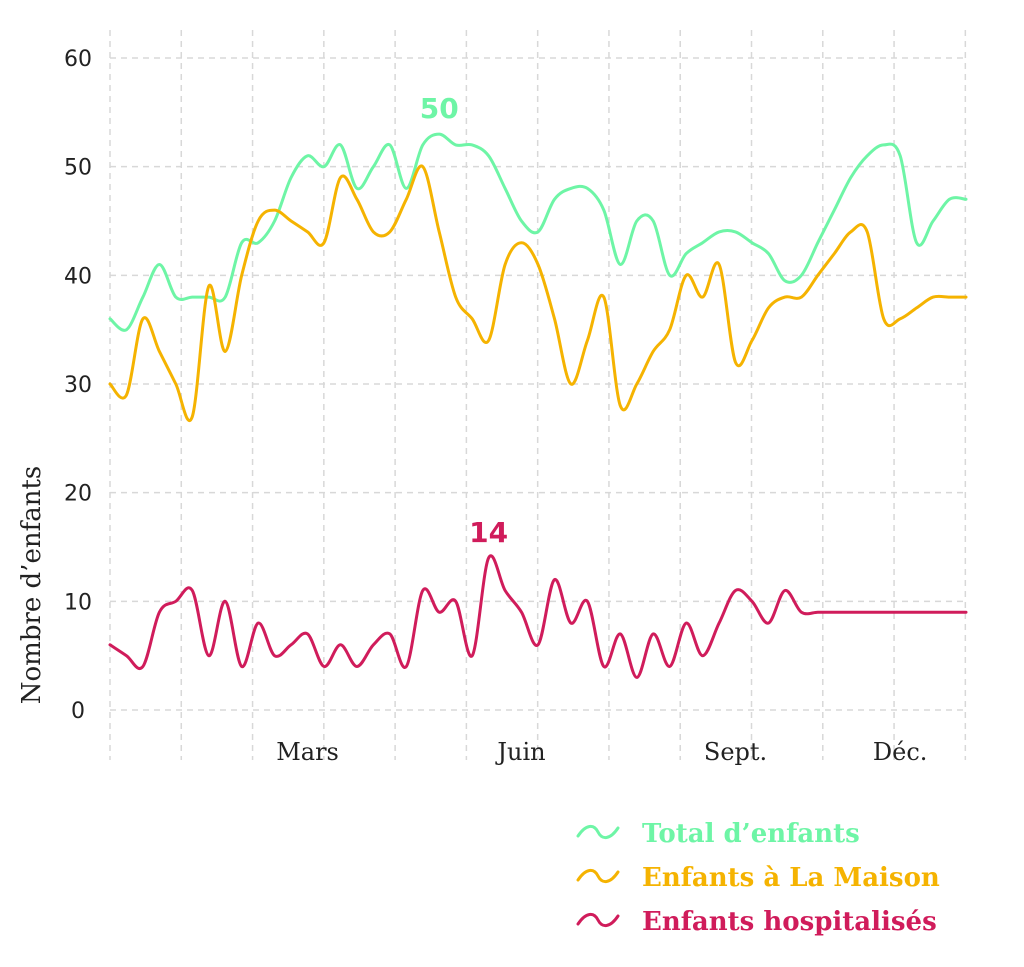 Image resolution: width=1024 pixels, height=967 pixels. Describe the element at coordinates (900, 752) in the screenshot. I see `x-tick-label: Déc.` at that location.